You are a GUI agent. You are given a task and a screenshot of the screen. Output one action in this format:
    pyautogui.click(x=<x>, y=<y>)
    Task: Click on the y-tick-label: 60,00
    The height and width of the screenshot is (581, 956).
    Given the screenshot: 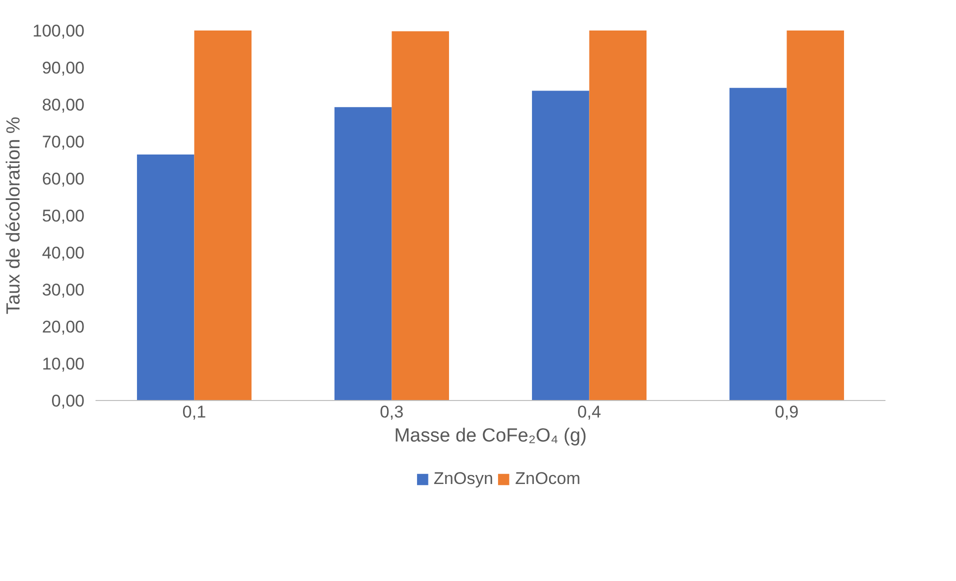 What is the action you would take?
    pyautogui.click(x=63, y=179)
    